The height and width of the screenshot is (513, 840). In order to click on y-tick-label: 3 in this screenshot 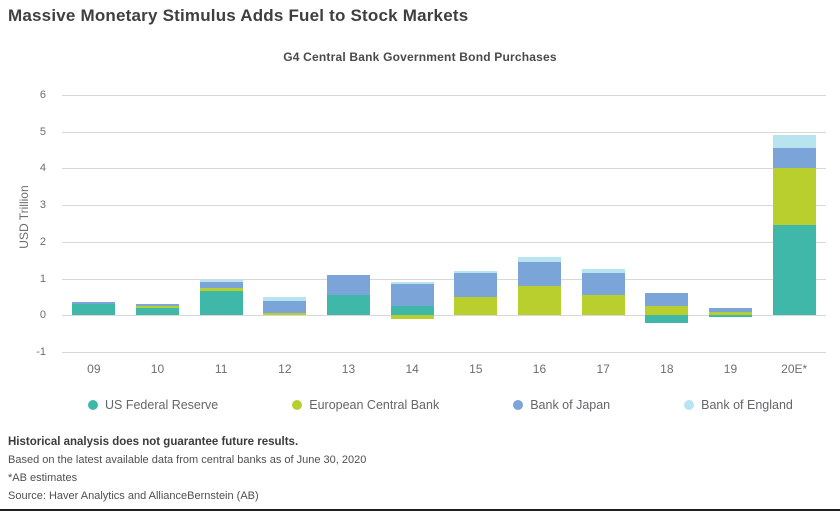, I will do `click(42, 205)`.